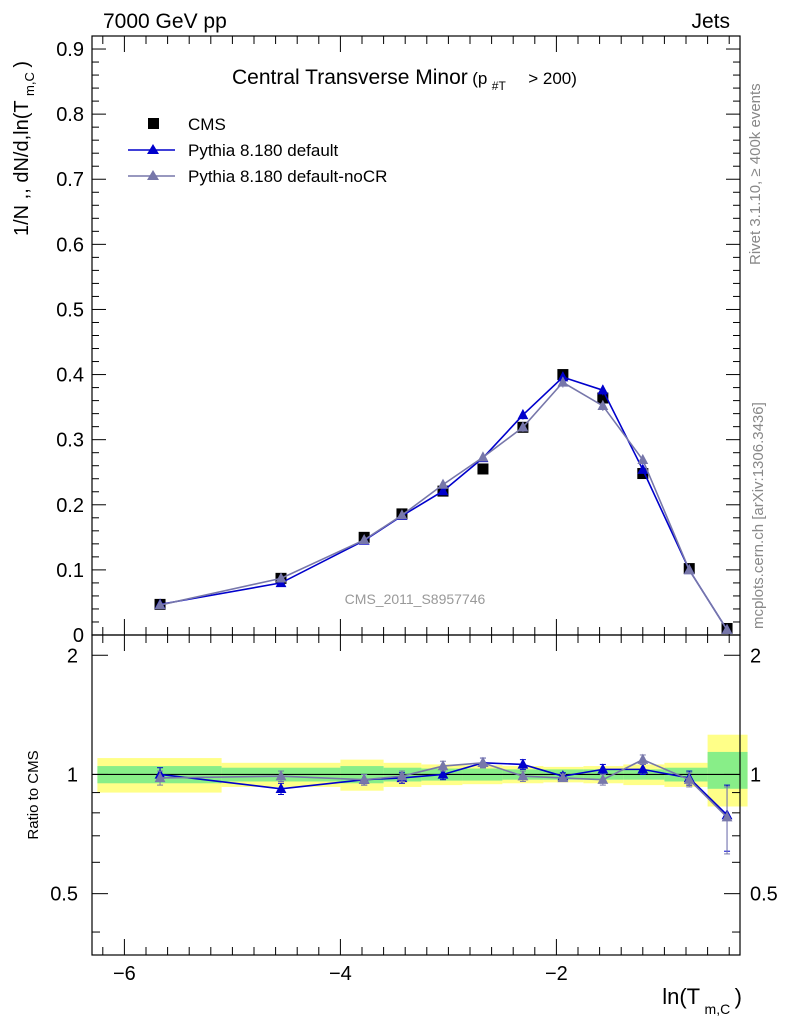  I want to click on plot-title-cut-suffix: > 200), so click(552, 78).